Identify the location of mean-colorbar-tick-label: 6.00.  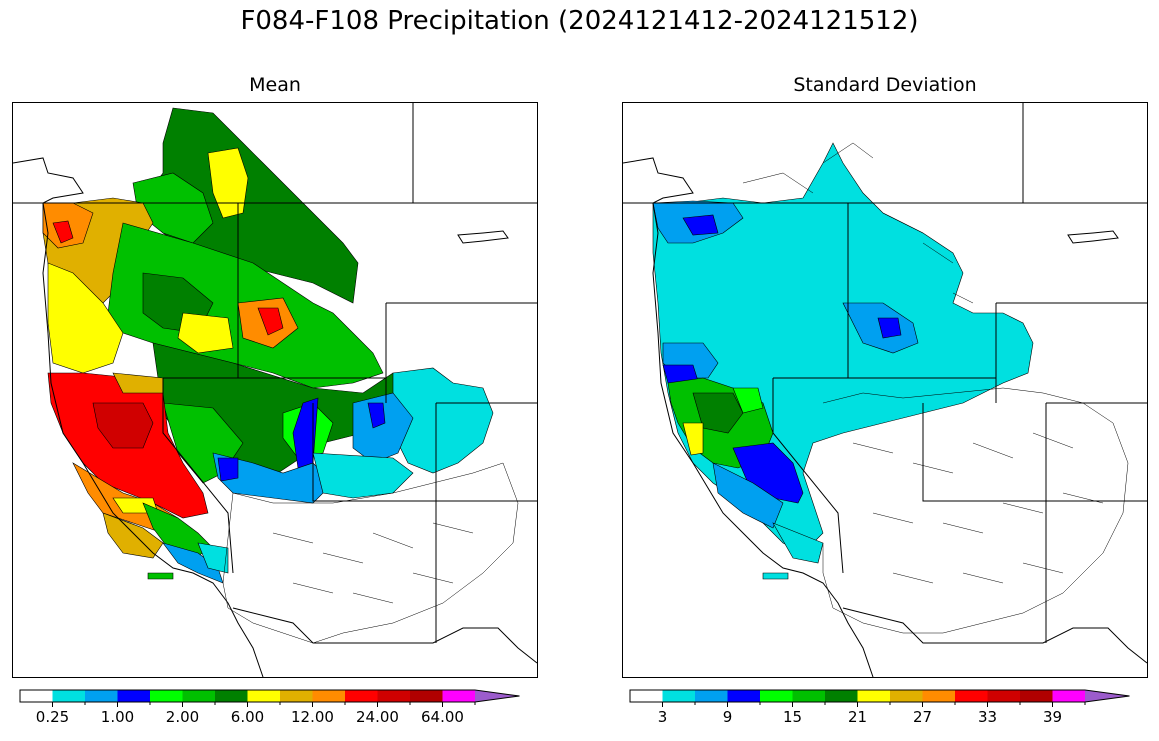
(247, 717).